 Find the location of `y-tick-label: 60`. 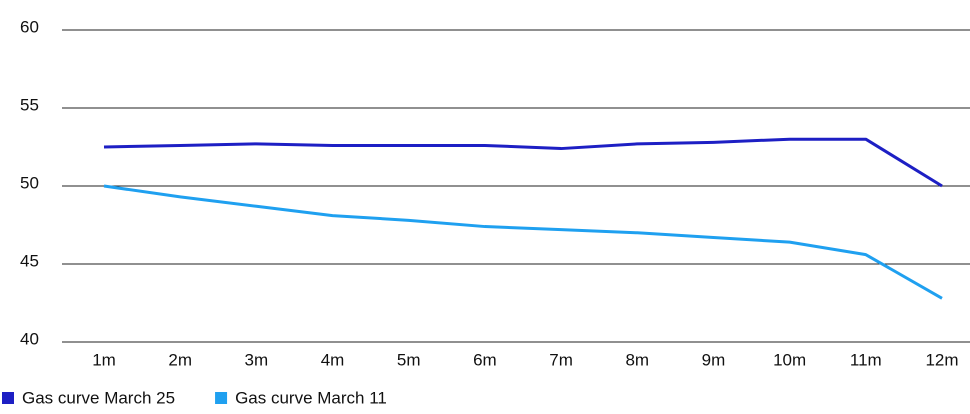

y-tick-label: 60 is located at coordinates (29, 26).